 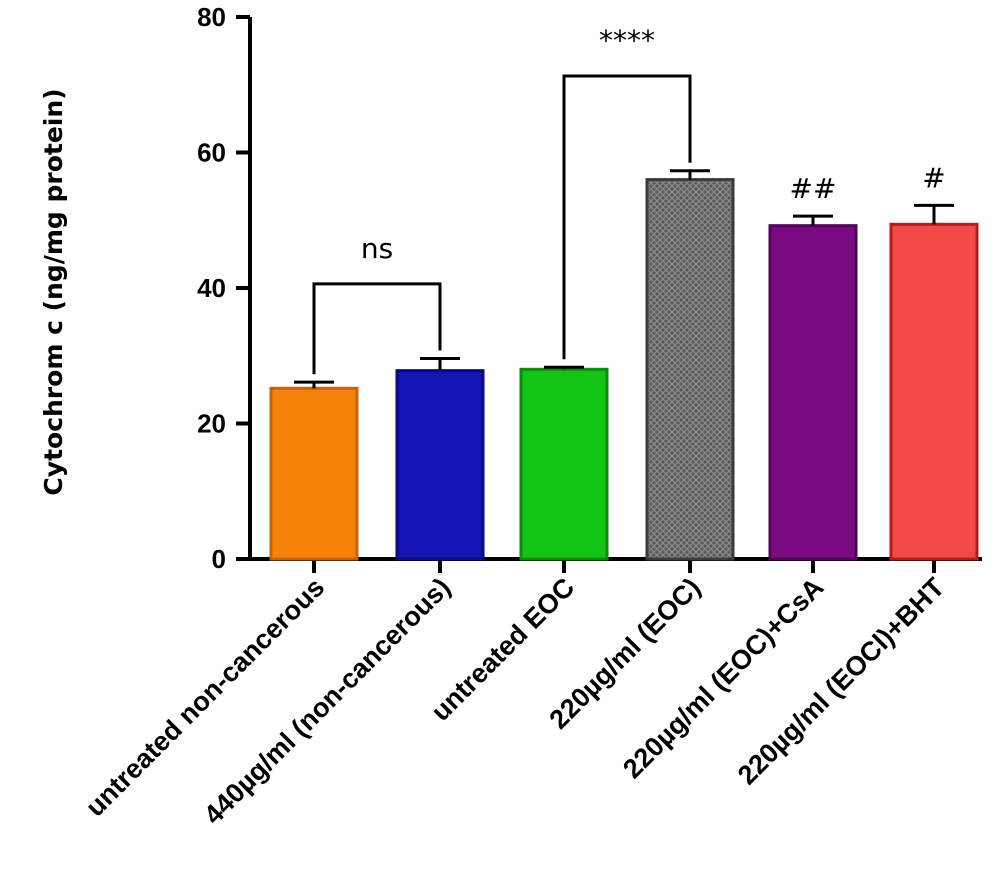 What do you see at coordinates (377, 248) in the screenshot?
I see `significance-label: ns` at bounding box center [377, 248].